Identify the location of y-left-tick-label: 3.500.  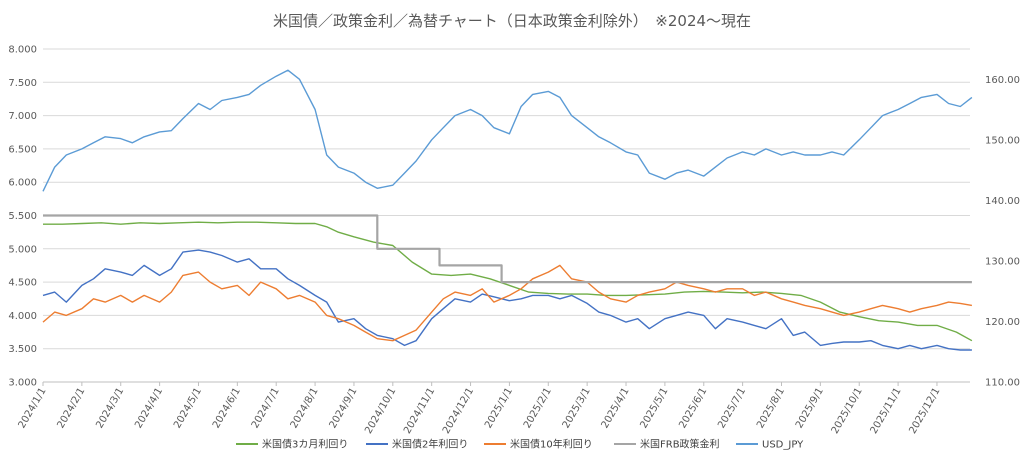
(22, 349).